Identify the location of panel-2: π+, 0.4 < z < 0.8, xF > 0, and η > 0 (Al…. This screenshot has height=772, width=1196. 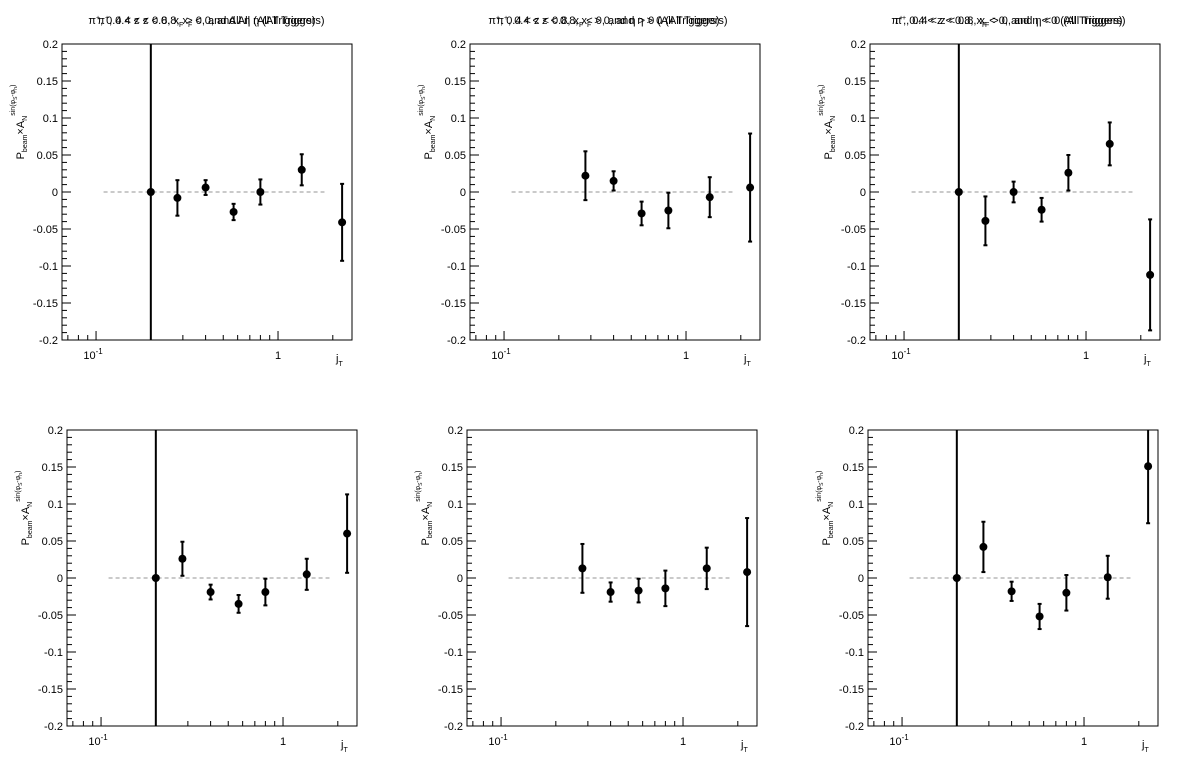
(589, 191).